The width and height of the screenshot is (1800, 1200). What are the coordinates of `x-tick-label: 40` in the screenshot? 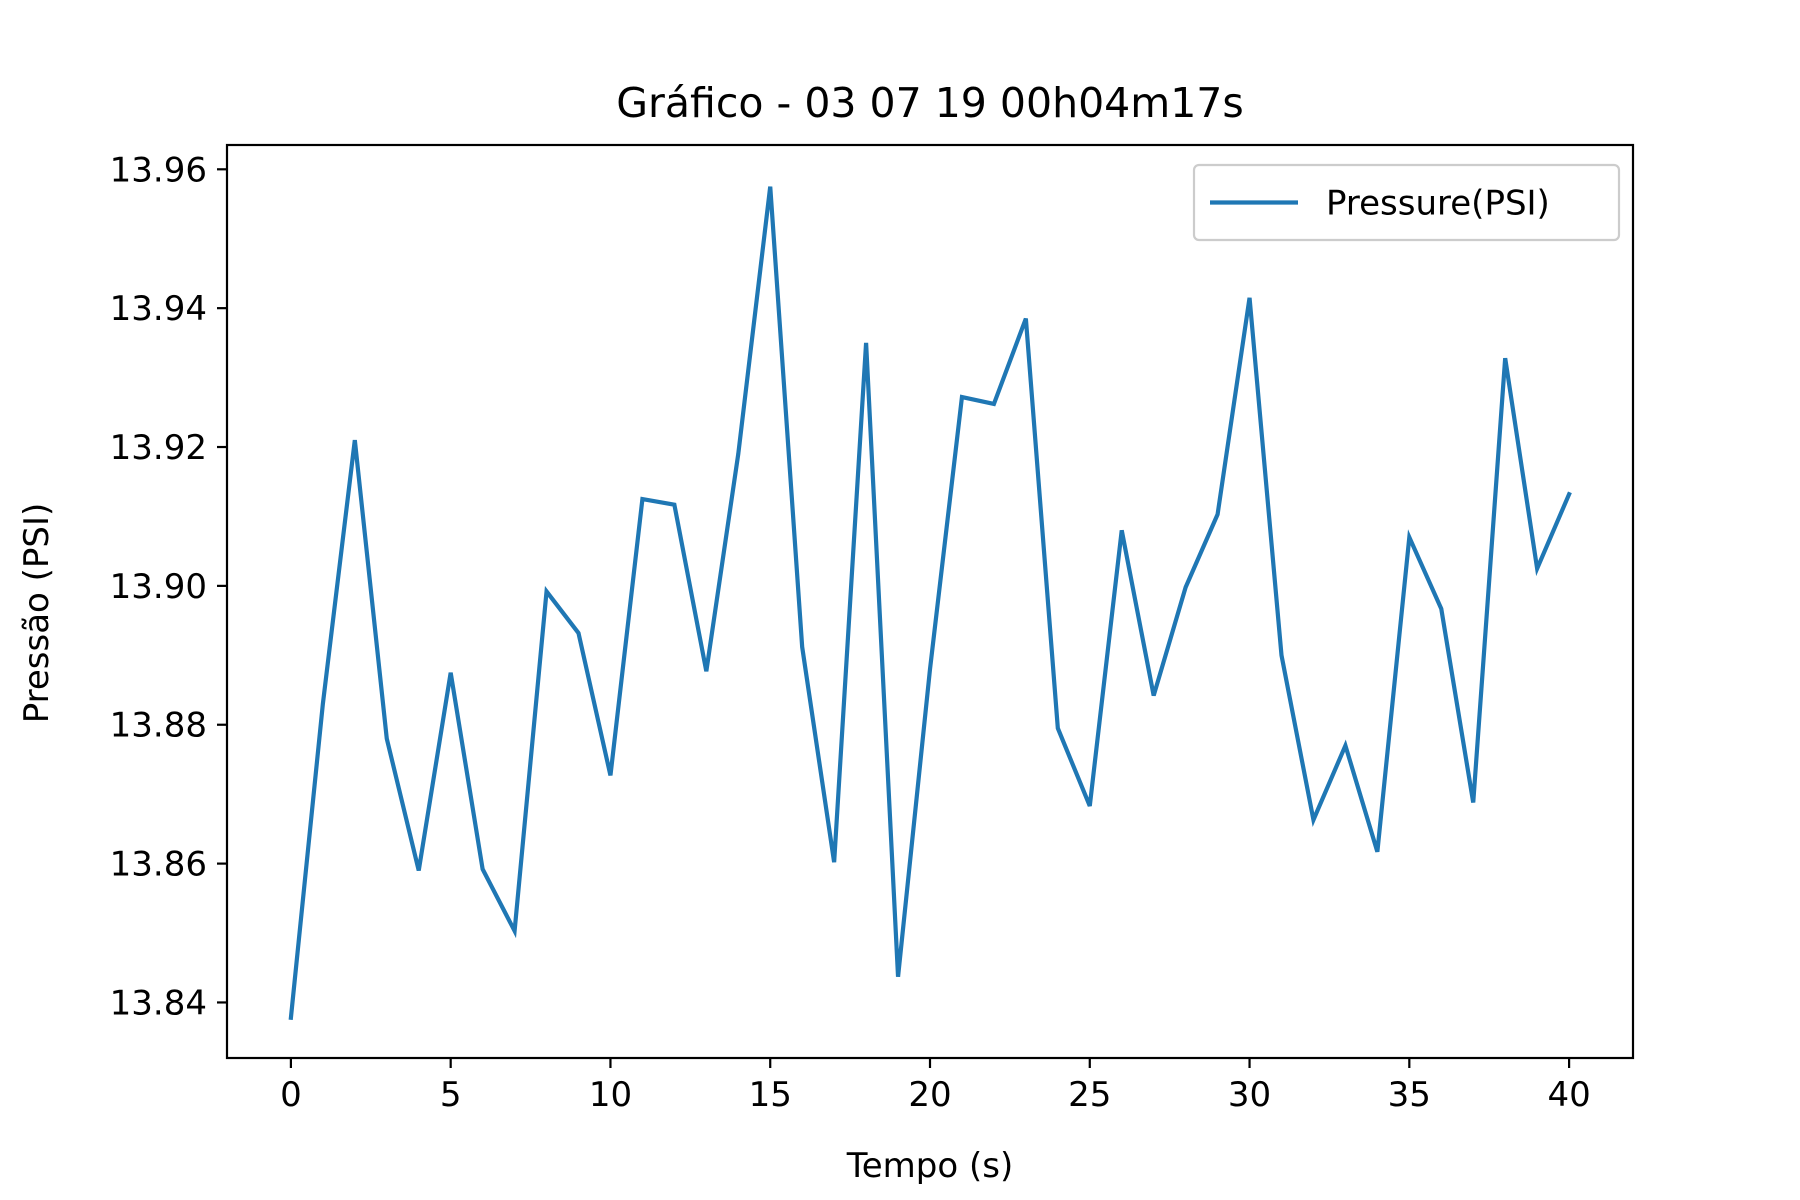 It's located at (1568, 1095).